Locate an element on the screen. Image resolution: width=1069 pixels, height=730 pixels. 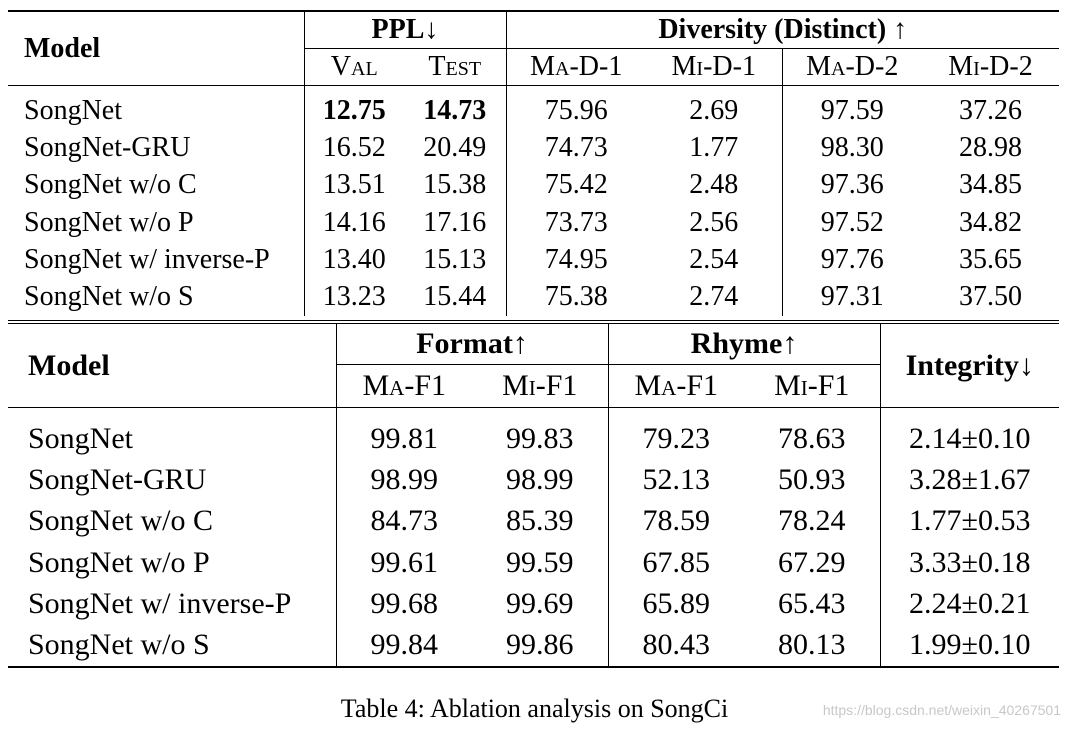
mi-d2-cell: 37.50 is located at coordinates (990, 297).